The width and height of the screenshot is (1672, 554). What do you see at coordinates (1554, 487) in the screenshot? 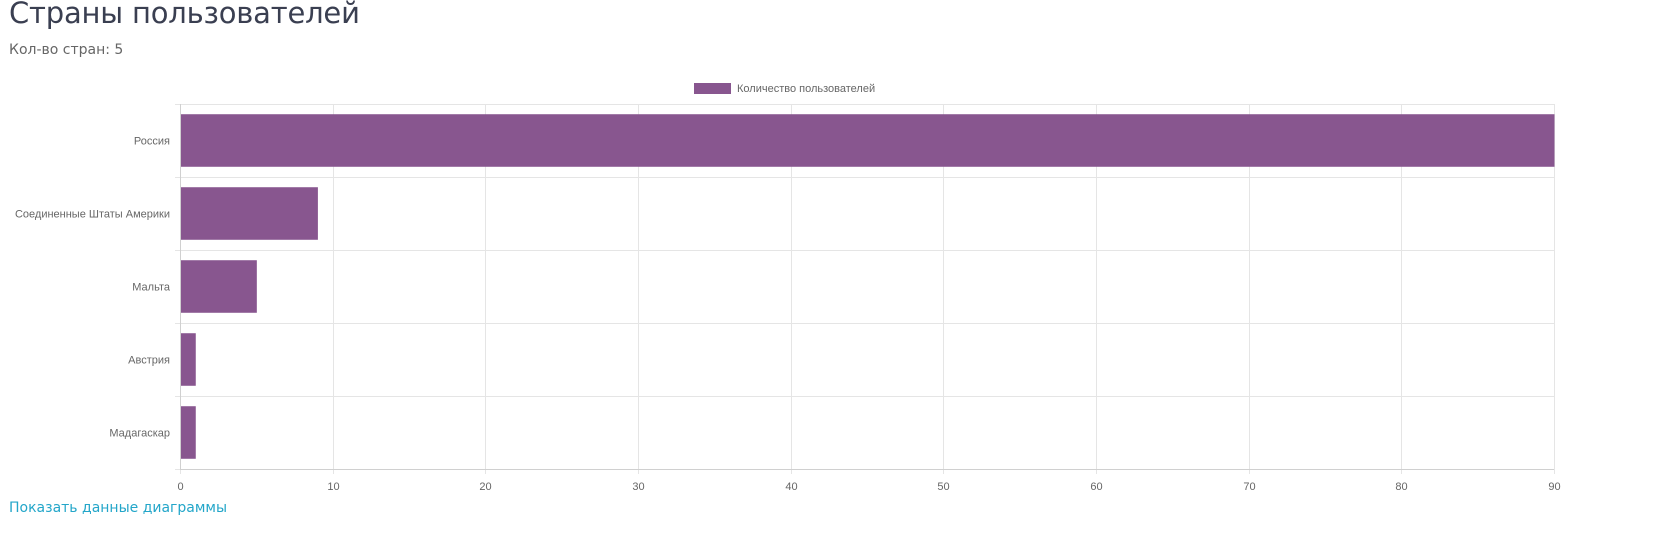
I see `x-tick-label: 90` at bounding box center [1554, 487].